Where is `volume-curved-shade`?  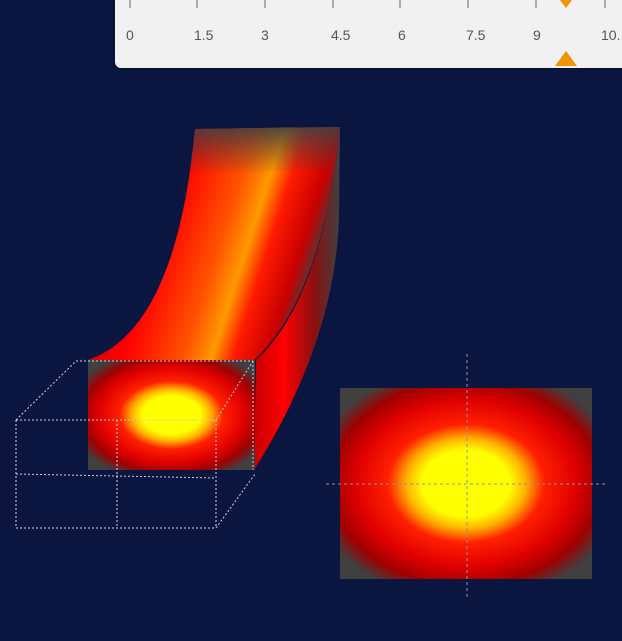
volume-curved-shade is located at coordinates (264, 151).